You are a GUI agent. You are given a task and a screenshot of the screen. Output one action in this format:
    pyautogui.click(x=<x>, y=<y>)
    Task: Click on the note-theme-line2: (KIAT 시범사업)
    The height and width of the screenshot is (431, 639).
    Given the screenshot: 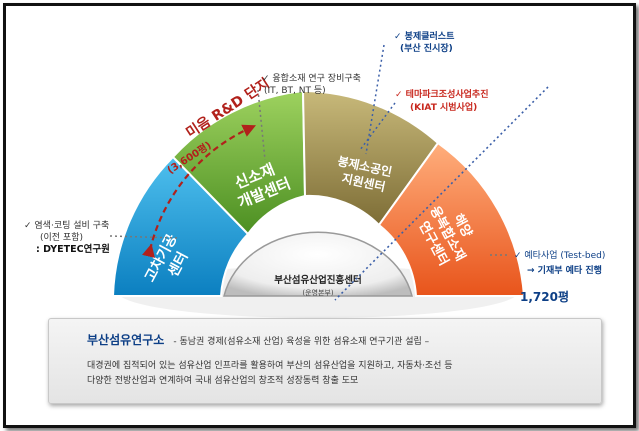 What is the action you would take?
    pyautogui.click(x=443, y=107)
    